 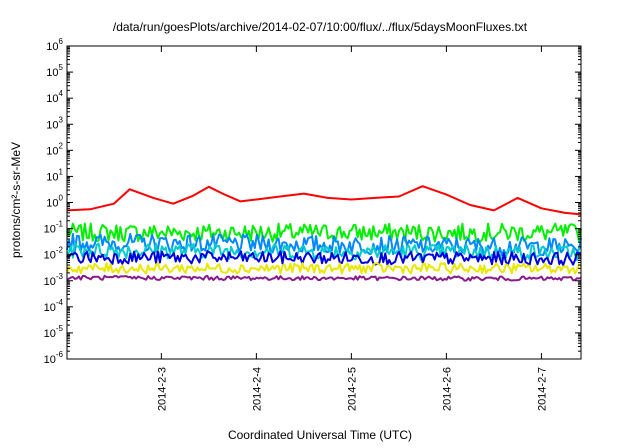 What do you see at coordinates (54, 306) in the screenshot?
I see `y-tick-label: 10⁻⁴` at bounding box center [54, 306].